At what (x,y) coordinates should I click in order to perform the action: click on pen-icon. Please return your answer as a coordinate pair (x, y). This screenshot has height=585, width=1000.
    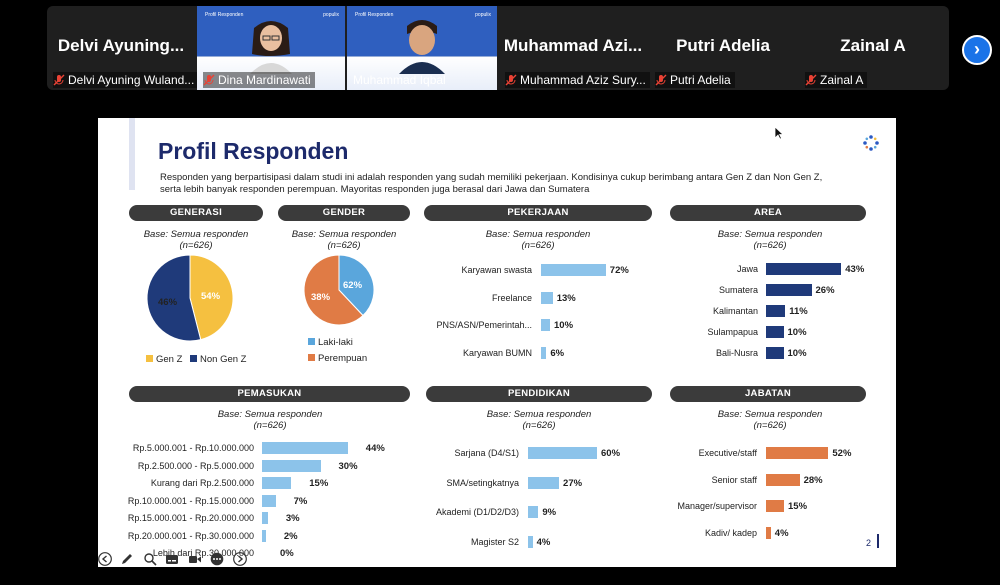
    Looking at the image, I should click on (127, 559).